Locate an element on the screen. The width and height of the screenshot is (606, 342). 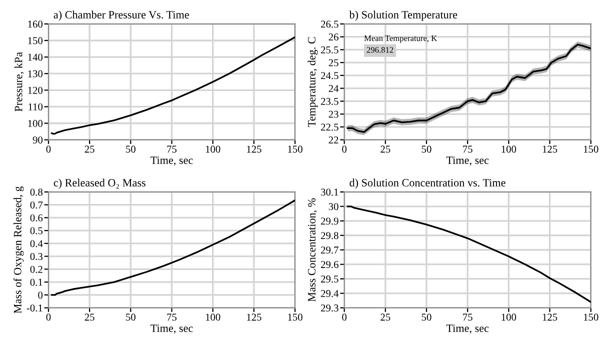
y-tick-label: 26.5 is located at coordinates (329, 24).